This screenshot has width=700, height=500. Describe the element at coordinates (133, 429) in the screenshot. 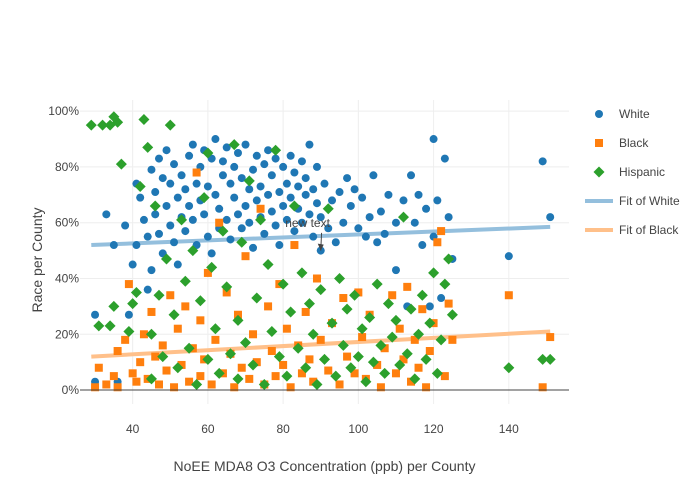

I see `x-tick-label: 40` at that location.